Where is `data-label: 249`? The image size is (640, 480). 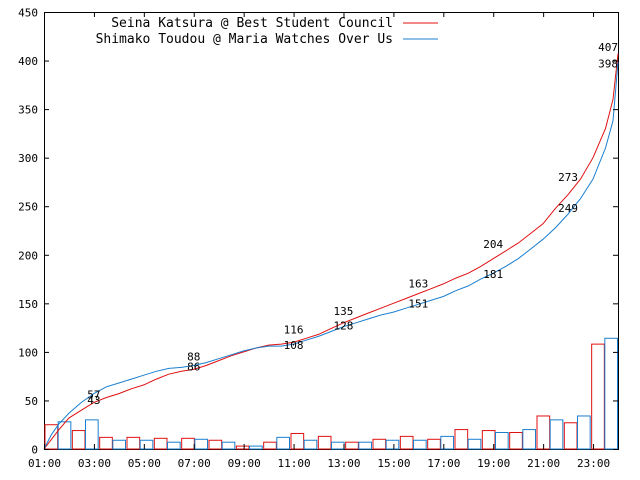
data-label: 249 is located at coordinates (568, 208).